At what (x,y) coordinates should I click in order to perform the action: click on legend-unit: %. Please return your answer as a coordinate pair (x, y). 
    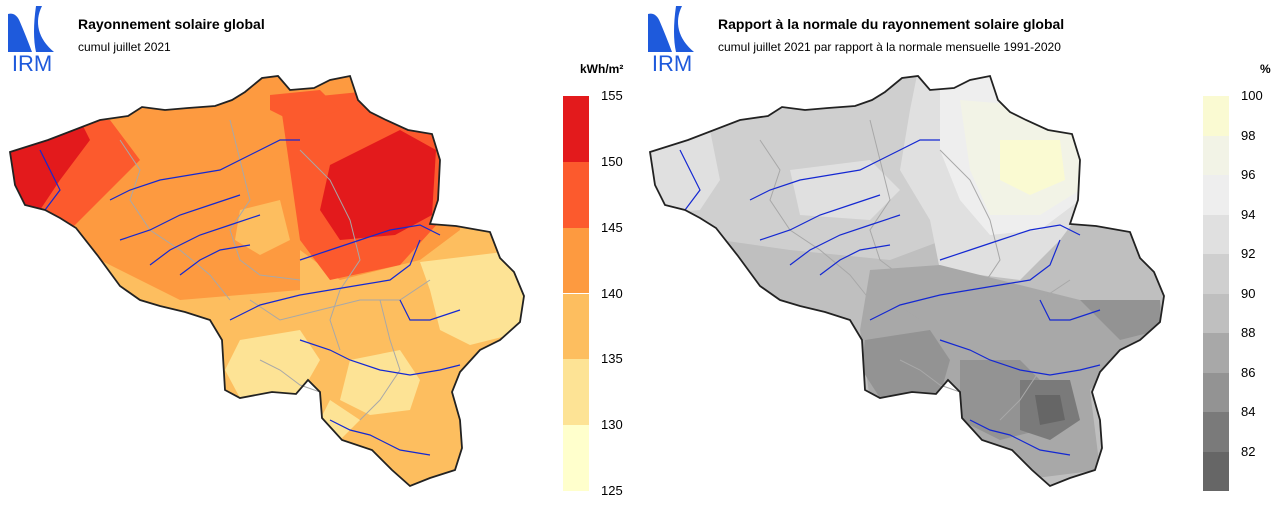
    Looking at the image, I should click on (1265, 69).